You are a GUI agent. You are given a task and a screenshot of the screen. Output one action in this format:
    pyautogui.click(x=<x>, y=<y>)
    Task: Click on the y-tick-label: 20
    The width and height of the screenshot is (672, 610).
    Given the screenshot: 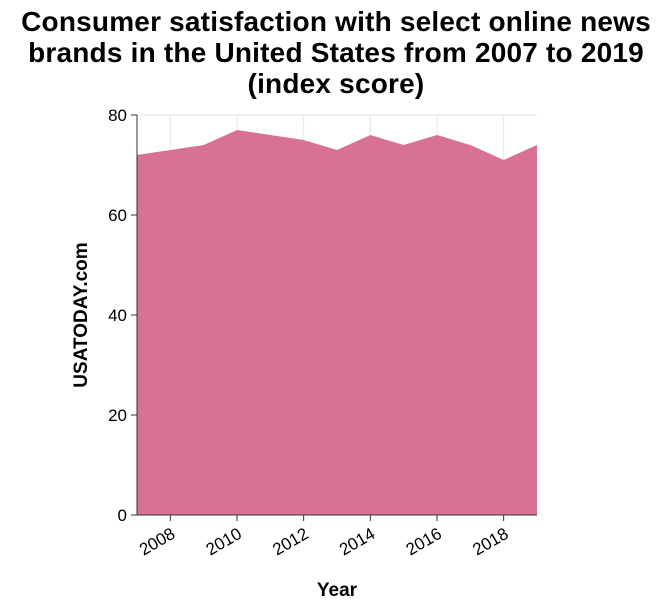 What is the action you would take?
    pyautogui.click(x=117, y=415)
    